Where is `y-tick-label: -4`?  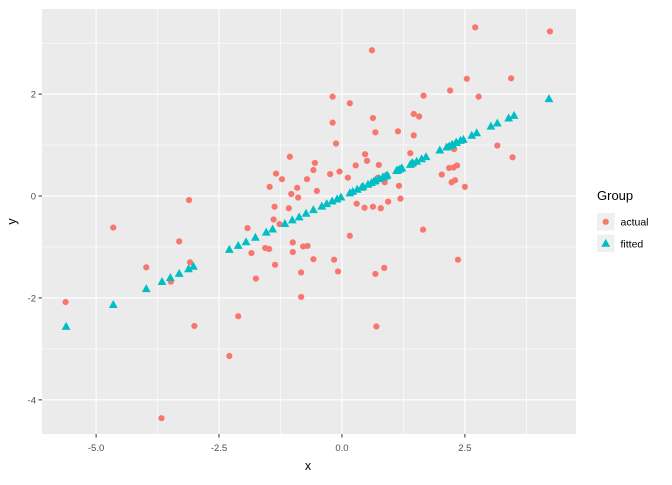 y-tick-label: -4 is located at coordinates (32, 400).